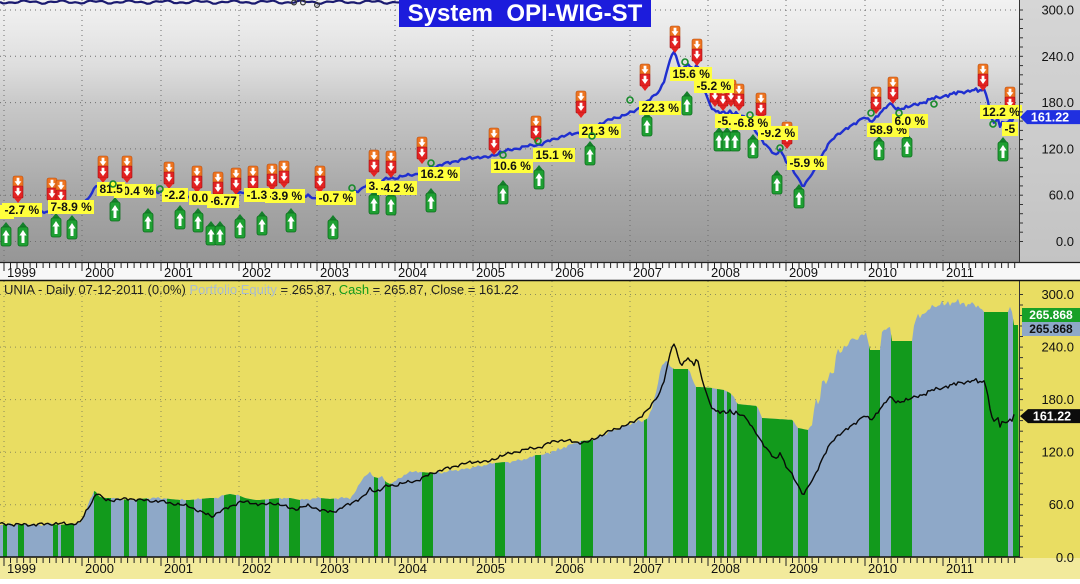 This screenshot has width=1080, height=584. I want to click on svg-text: -4.2 %, so click(397, 188).